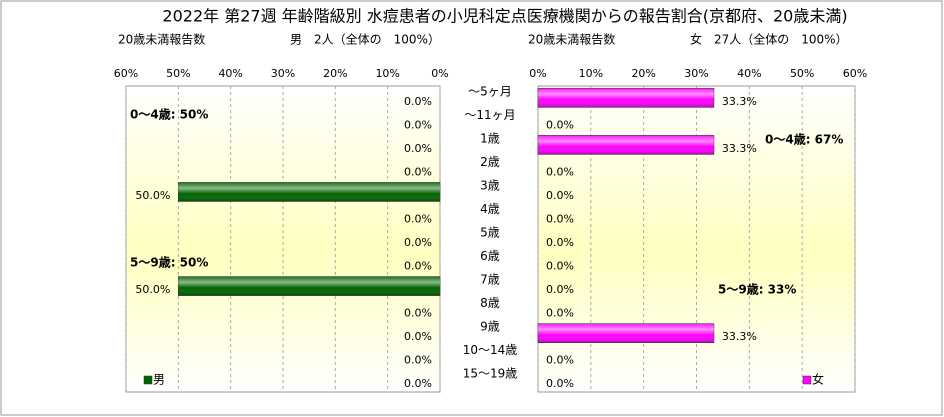 The width and height of the screenshot is (944, 417). Describe the element at coordinates (490, 162) in the screenshot. I see `category-label: 2歳` at that location.